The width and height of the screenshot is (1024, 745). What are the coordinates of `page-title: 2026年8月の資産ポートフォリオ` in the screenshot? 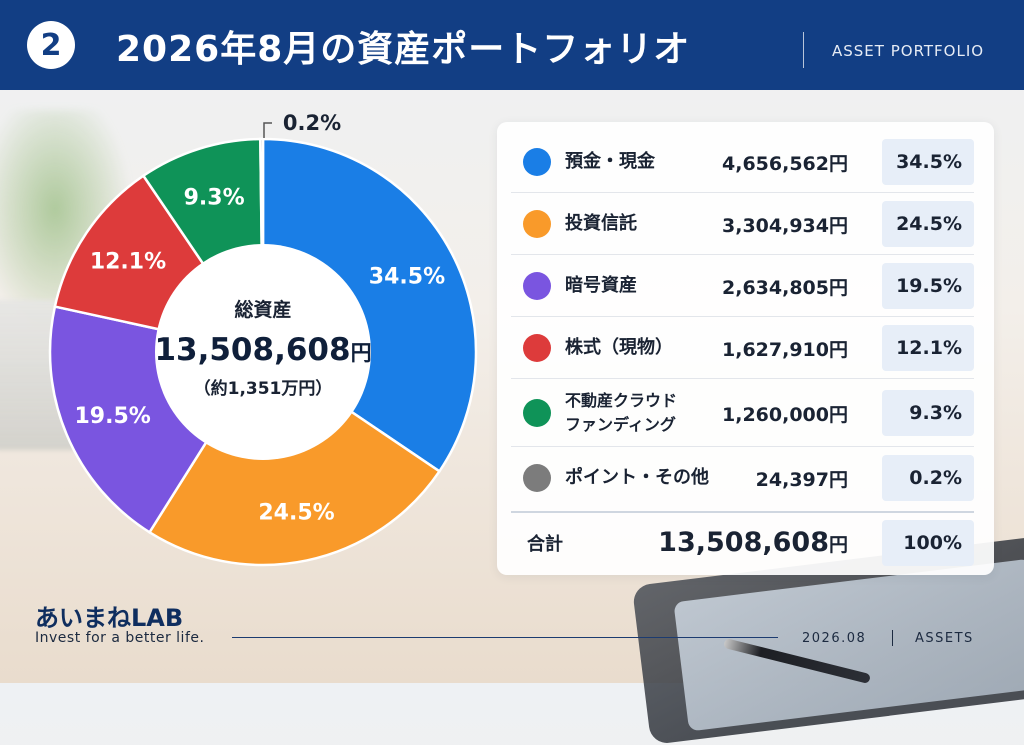 It's located at (403, 49).